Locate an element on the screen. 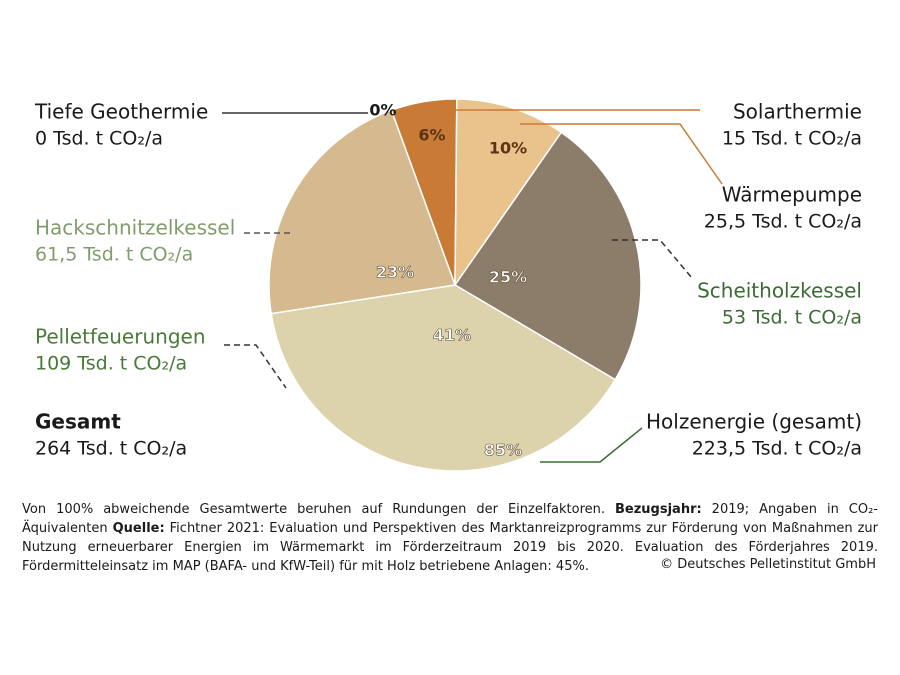  amount-label: 25,5 Tsd. t CO₂/a is located at coordinates (783, 222).